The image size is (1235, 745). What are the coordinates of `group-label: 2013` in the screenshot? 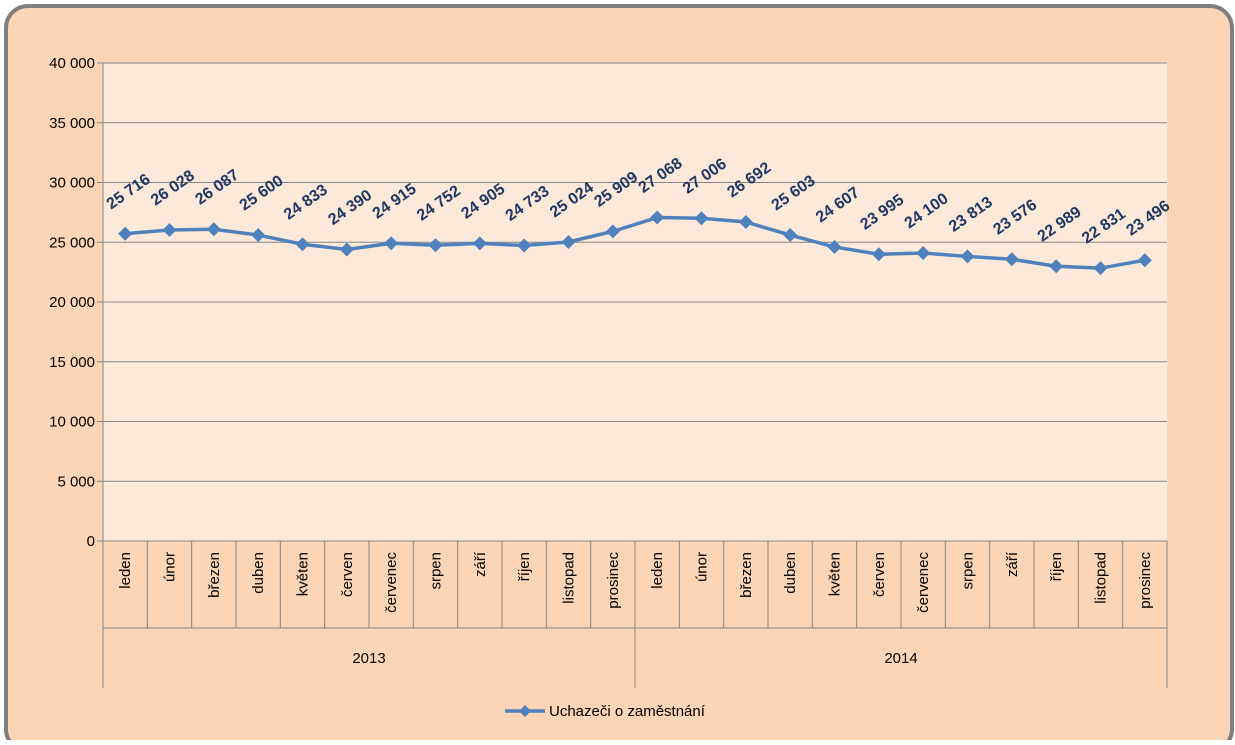 It's located at (368, 658).